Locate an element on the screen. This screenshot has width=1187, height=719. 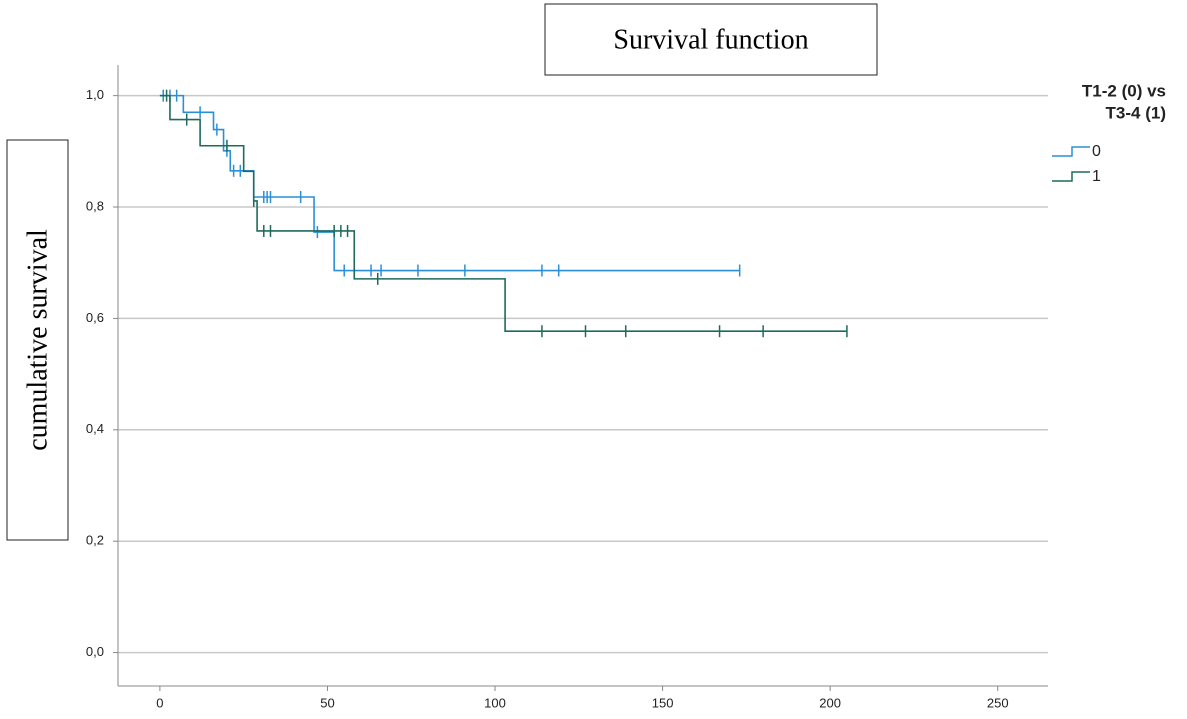
title-box is located at coordinates (711, 39).